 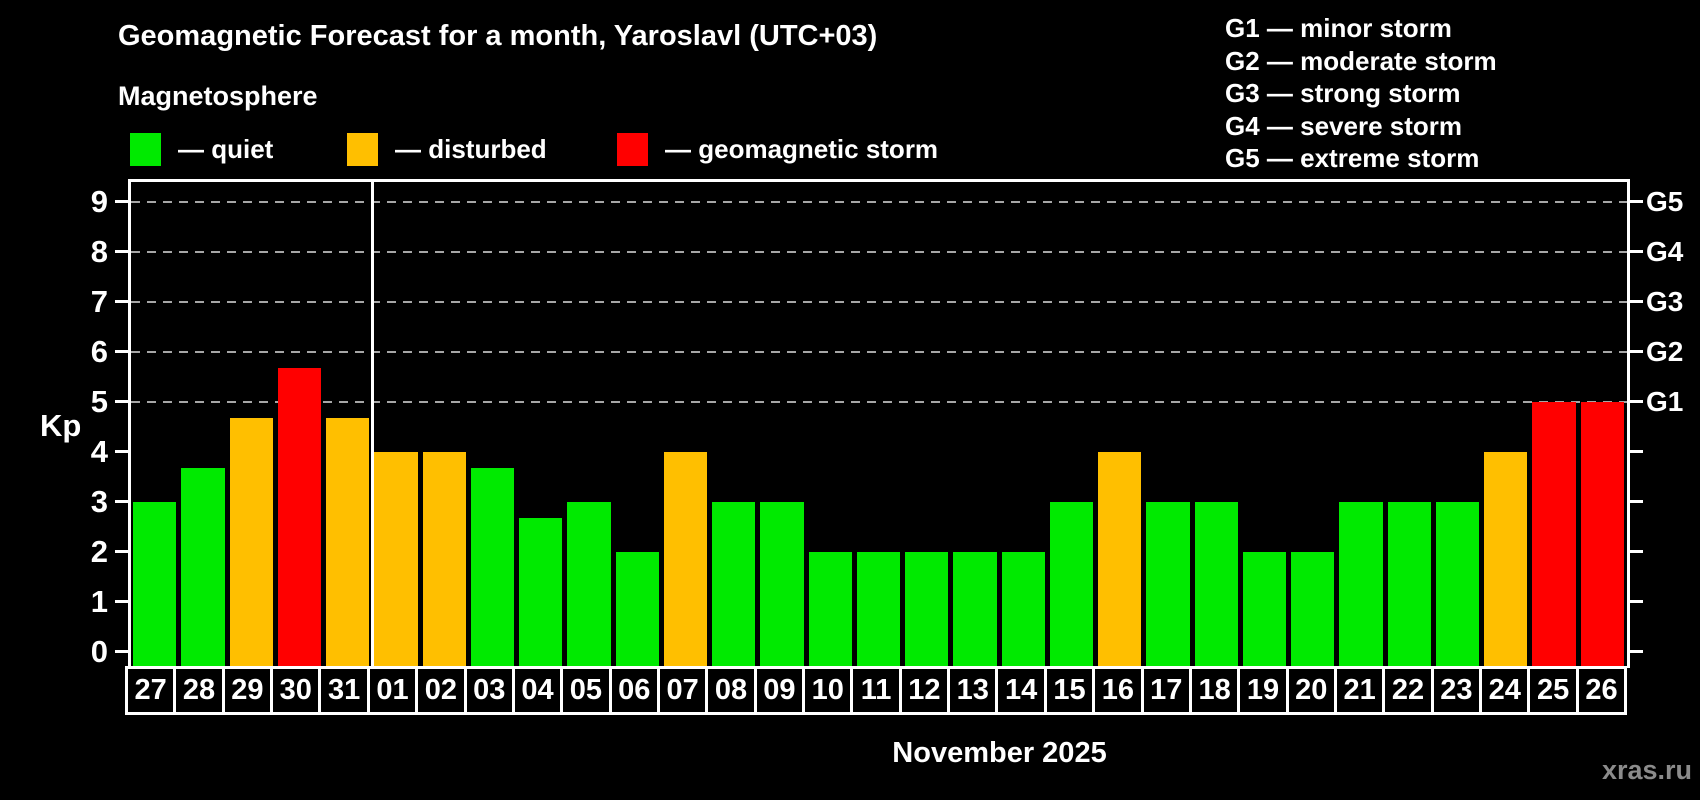 What do you see at coordinates (61, 425) in the screenshot?
I see `y-axis-title: Kp` at bounding box center [61, 425].